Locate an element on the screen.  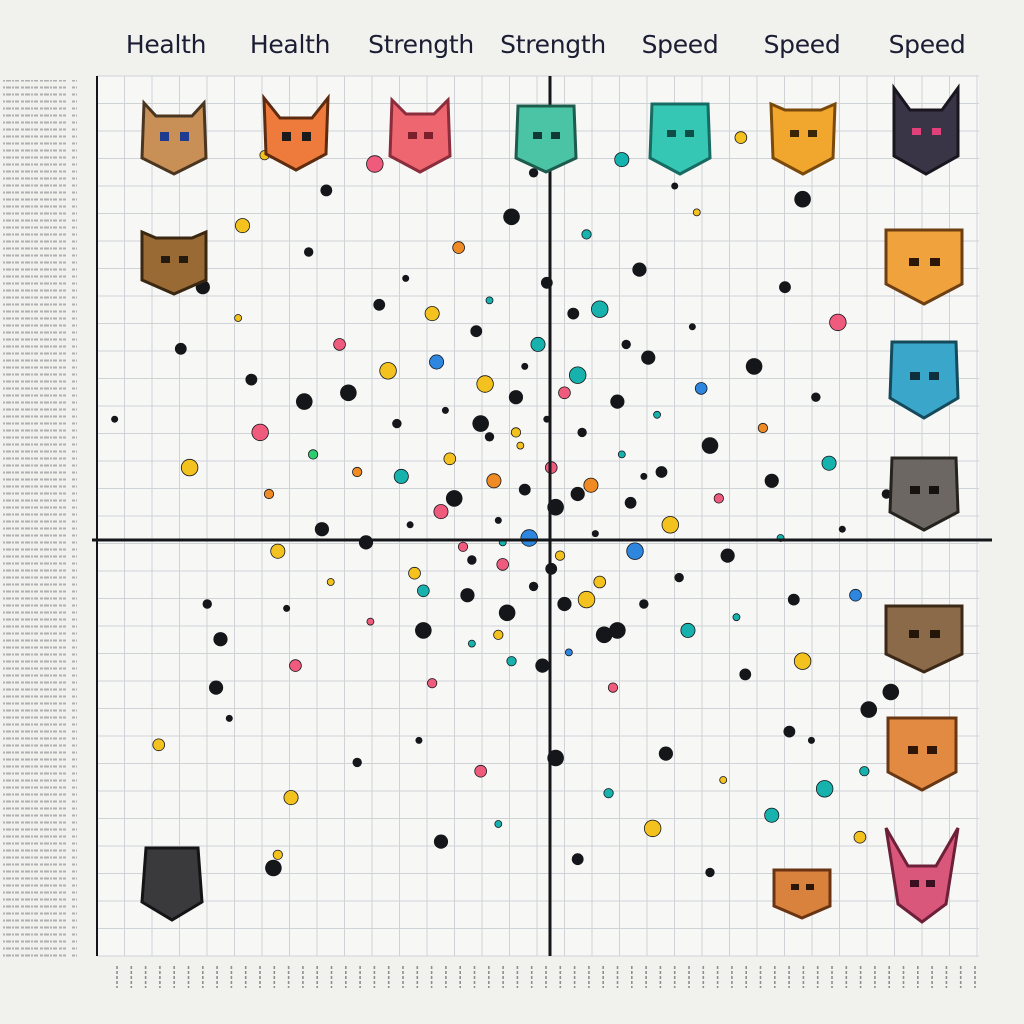
header-label-speed-3: Speed is located at coordinates (927, 44).